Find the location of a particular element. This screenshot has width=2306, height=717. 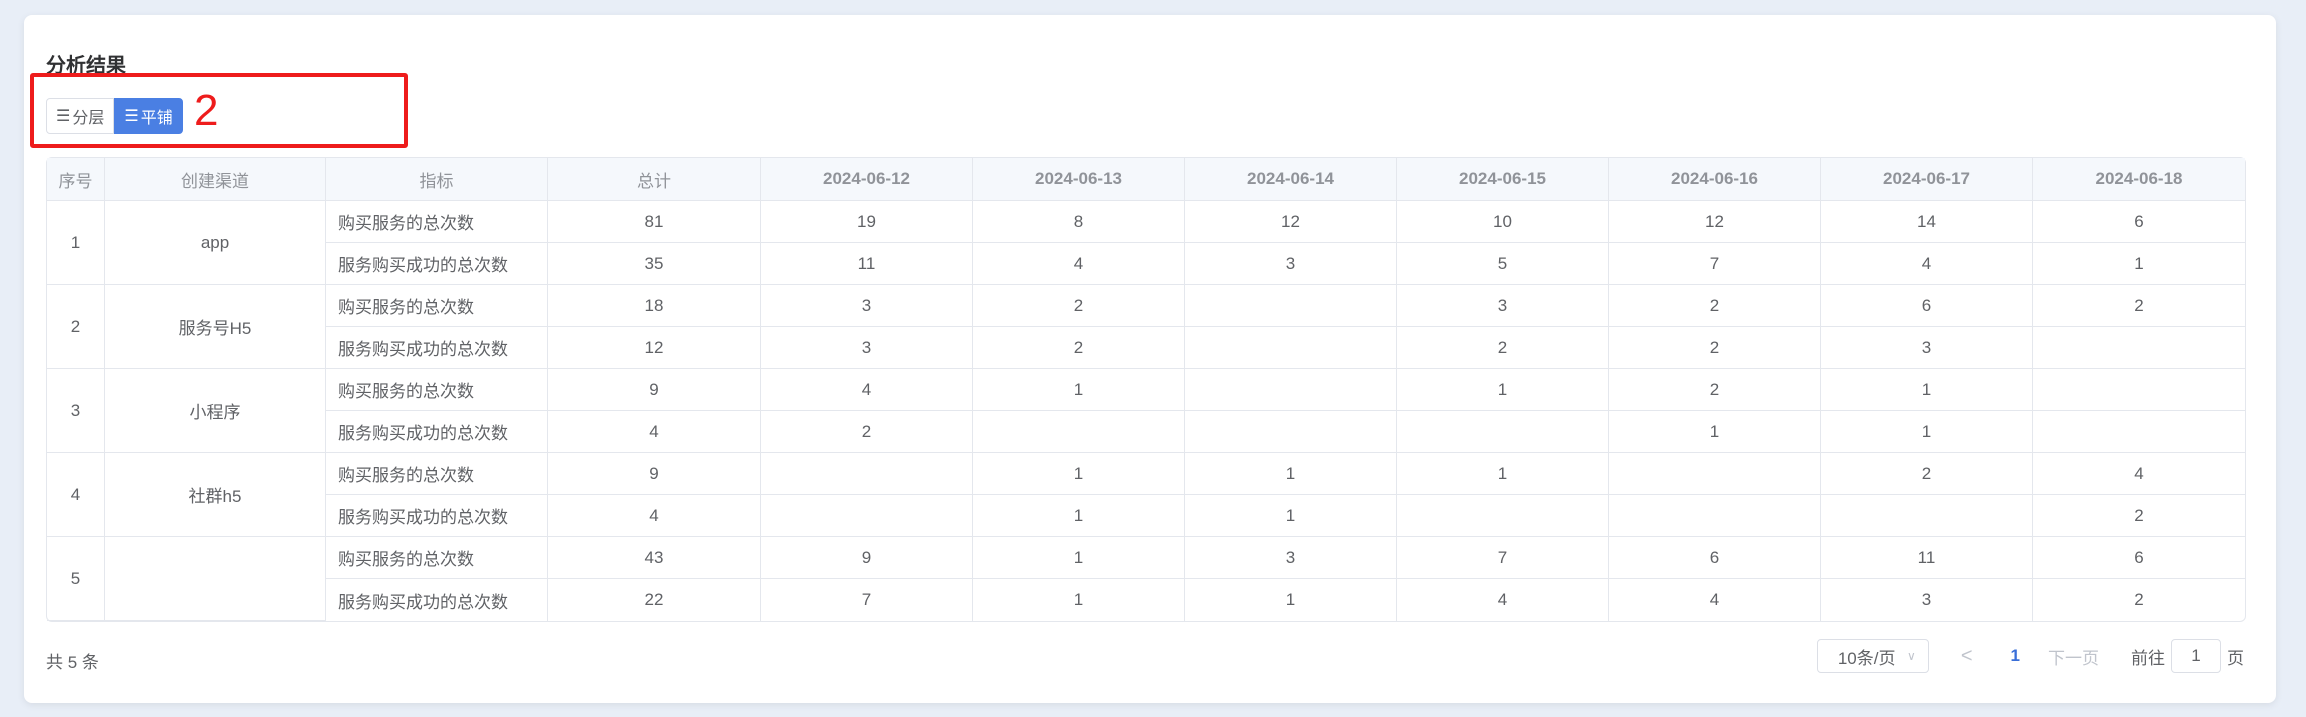

table-row: 服务购买成功的总次数 4 2 1 1 is located at coordinates (1146, 432).